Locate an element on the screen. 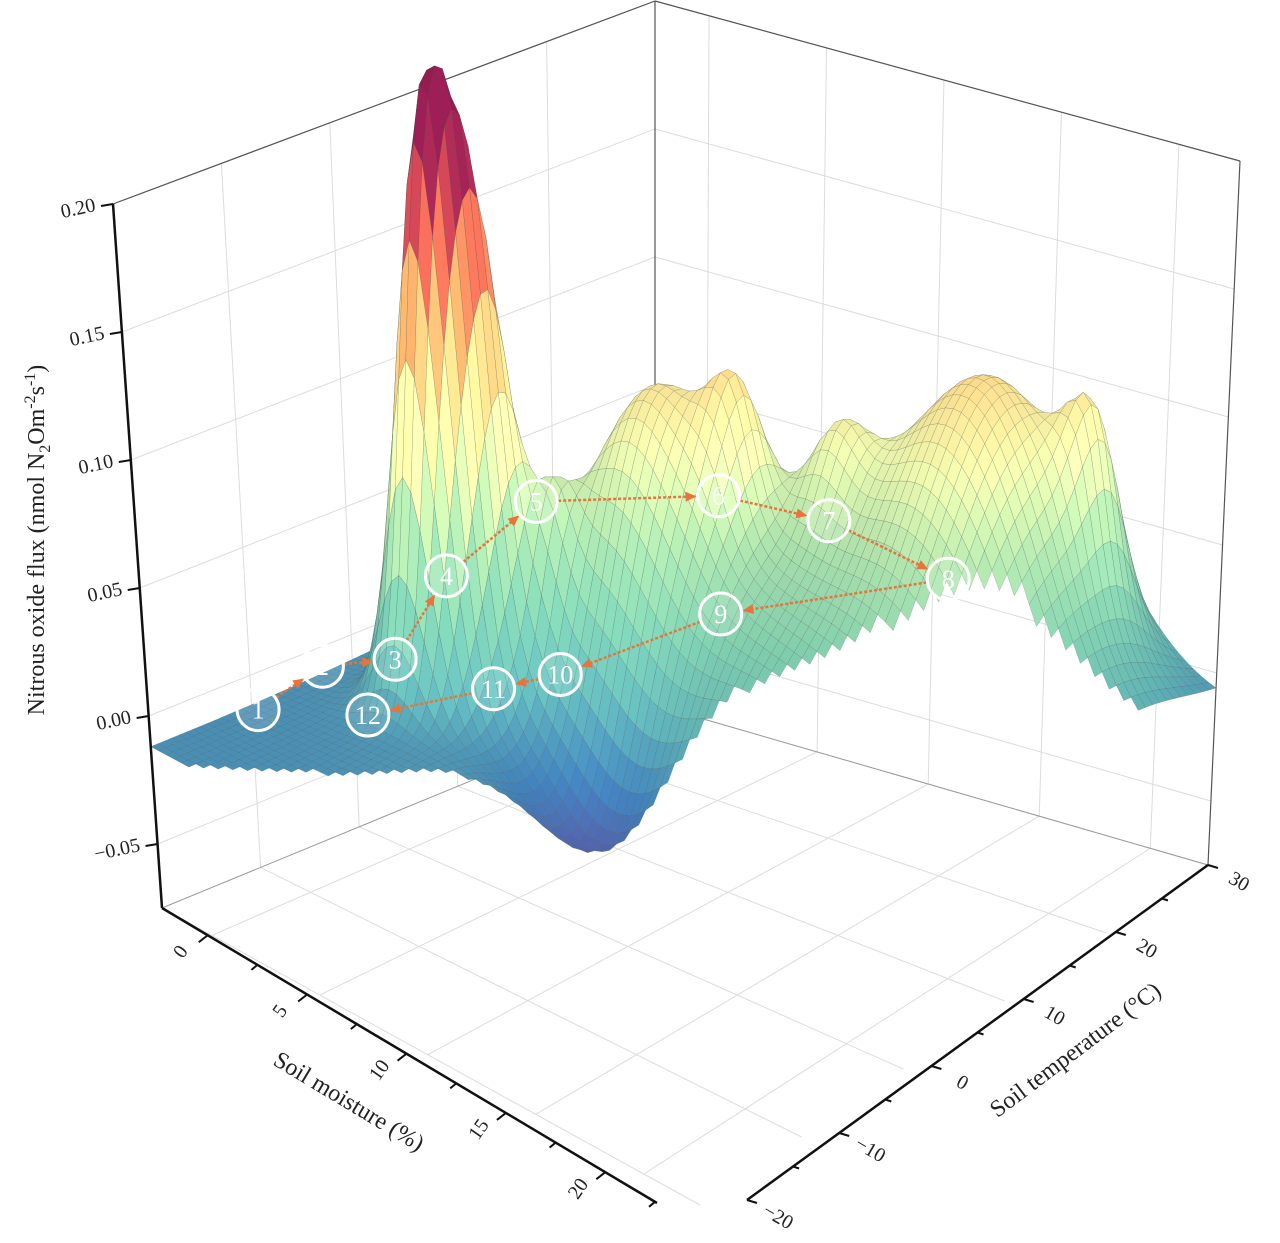 This screenshot has width=1280, height=1243. moisture-minor-tick is located at coordinates (652, 1204).